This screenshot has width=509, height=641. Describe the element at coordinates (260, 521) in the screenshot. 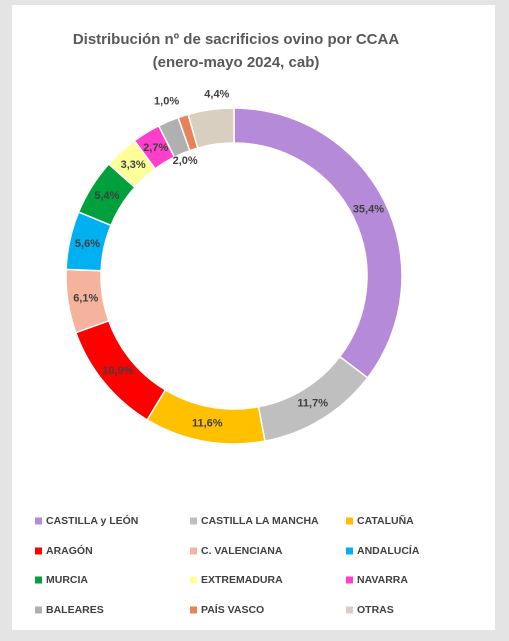

I see `legend-label: CASTILLA LA MANCHA` at that location.